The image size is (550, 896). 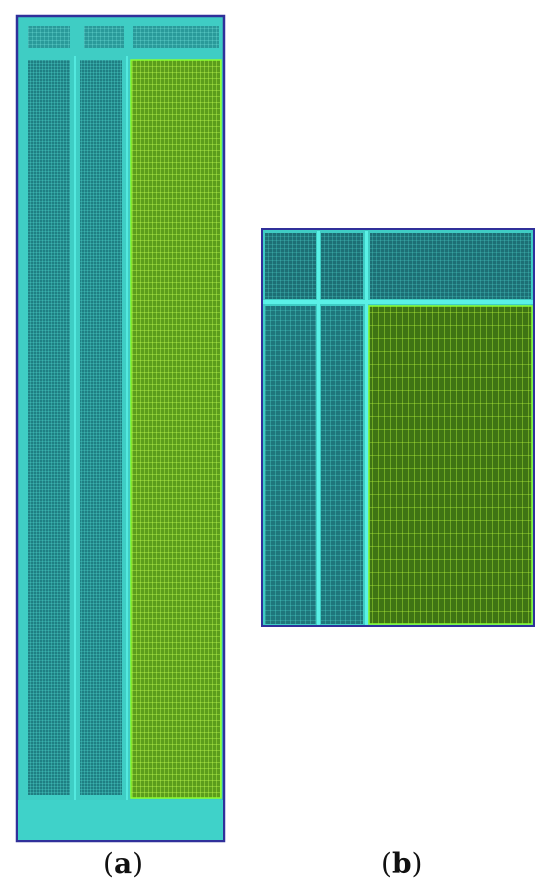 I want to click on panel-b-caption-letter: b, so click(x=401, y=863).